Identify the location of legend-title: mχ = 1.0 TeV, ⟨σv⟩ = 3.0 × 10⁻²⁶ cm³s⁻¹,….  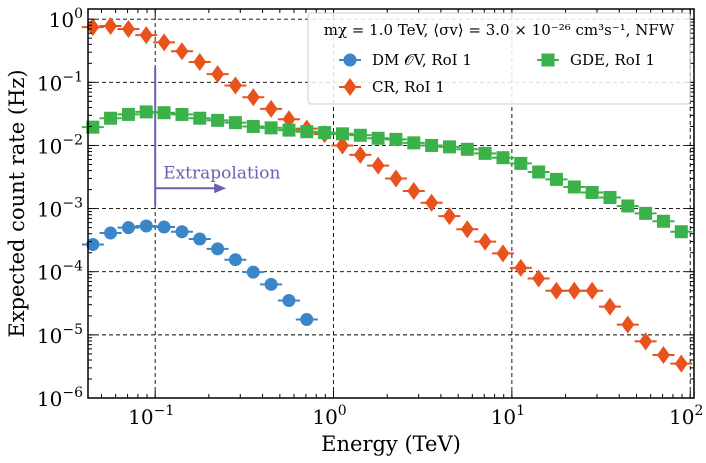
(499, 30).